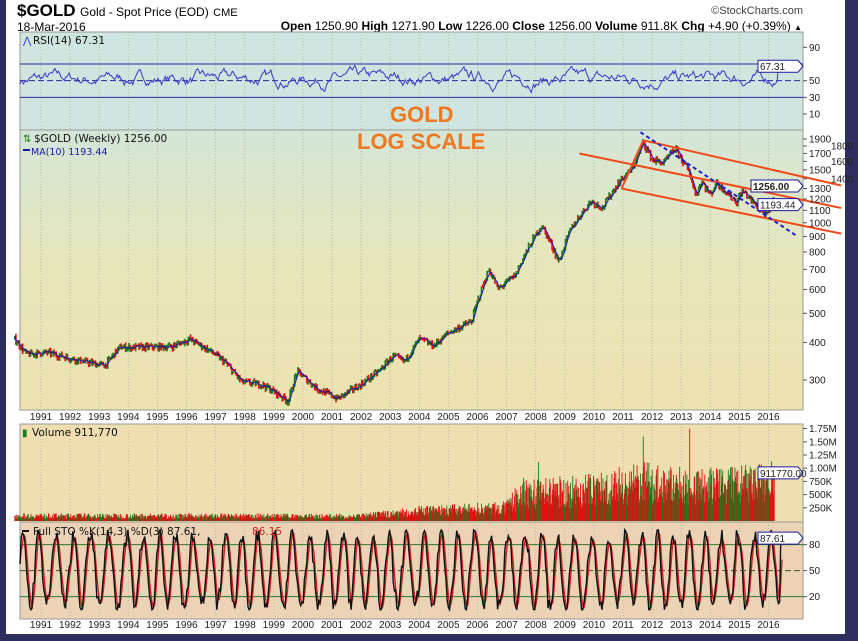 Image resolution: width=858 pixels, height=641 pixels. I want to click on rsi-last-value: 67.31, so click(772, 67).